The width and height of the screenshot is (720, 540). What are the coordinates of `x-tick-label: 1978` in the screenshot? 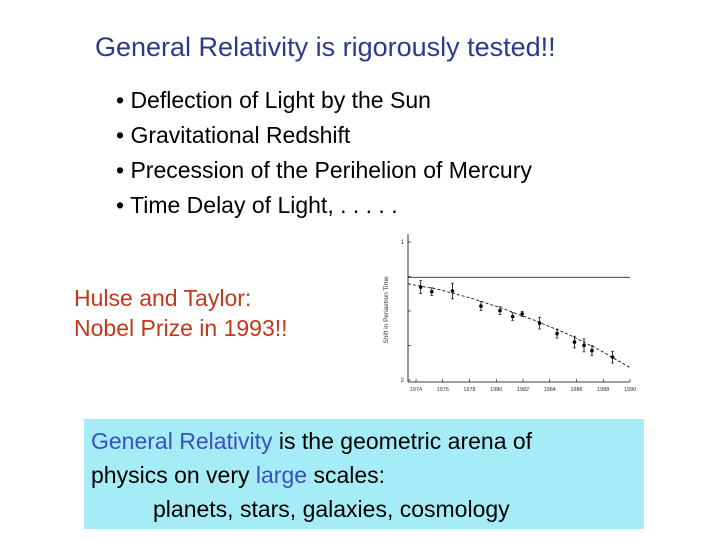 It's located at (469, 390).